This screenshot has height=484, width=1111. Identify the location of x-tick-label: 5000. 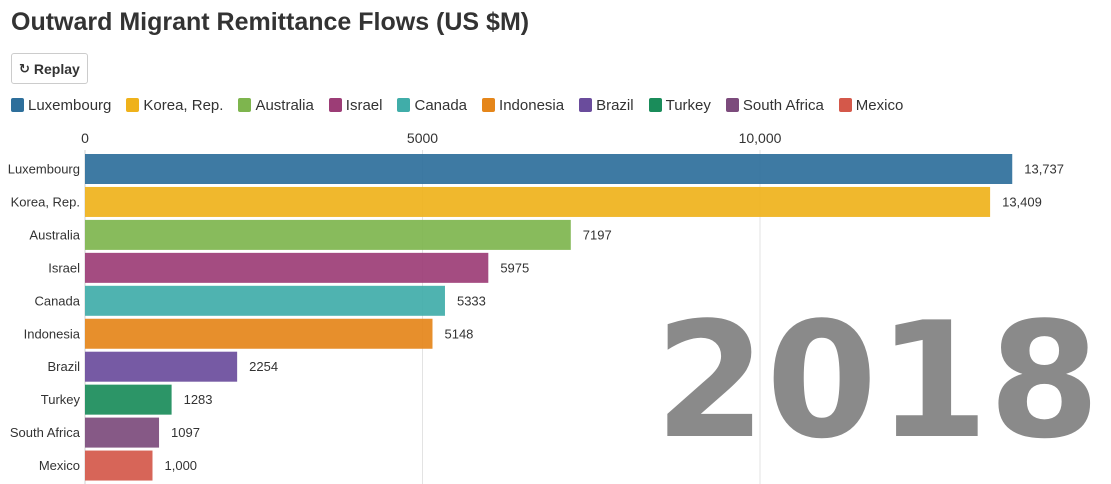
(422, 138).